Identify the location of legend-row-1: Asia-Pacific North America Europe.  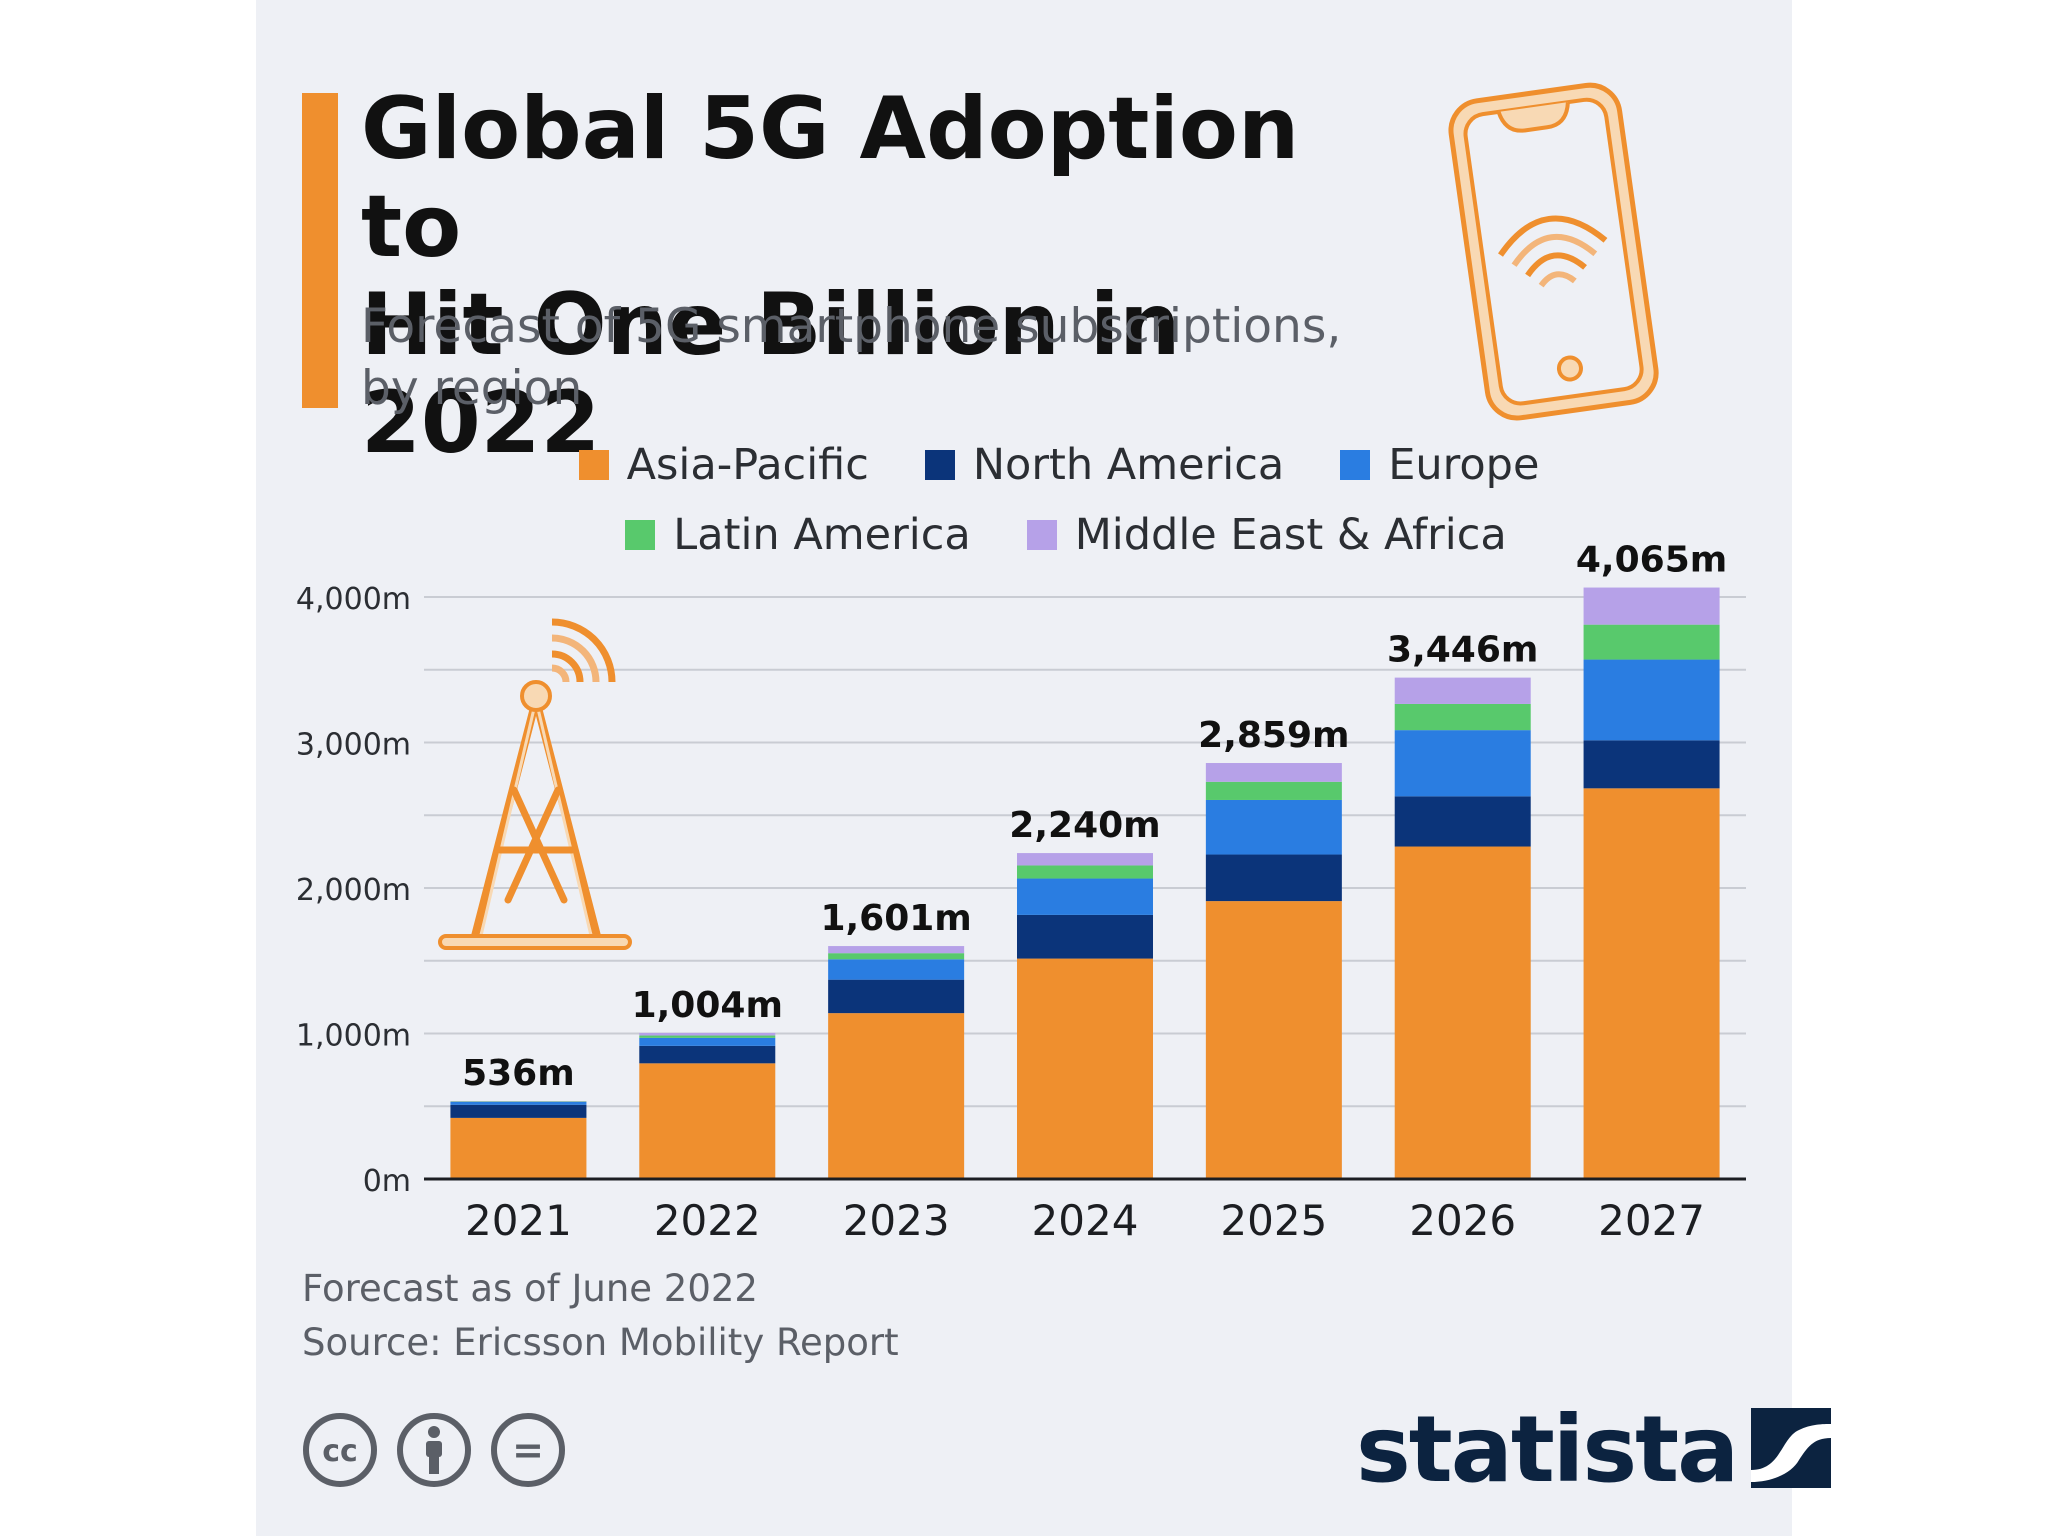
(1024, 465).